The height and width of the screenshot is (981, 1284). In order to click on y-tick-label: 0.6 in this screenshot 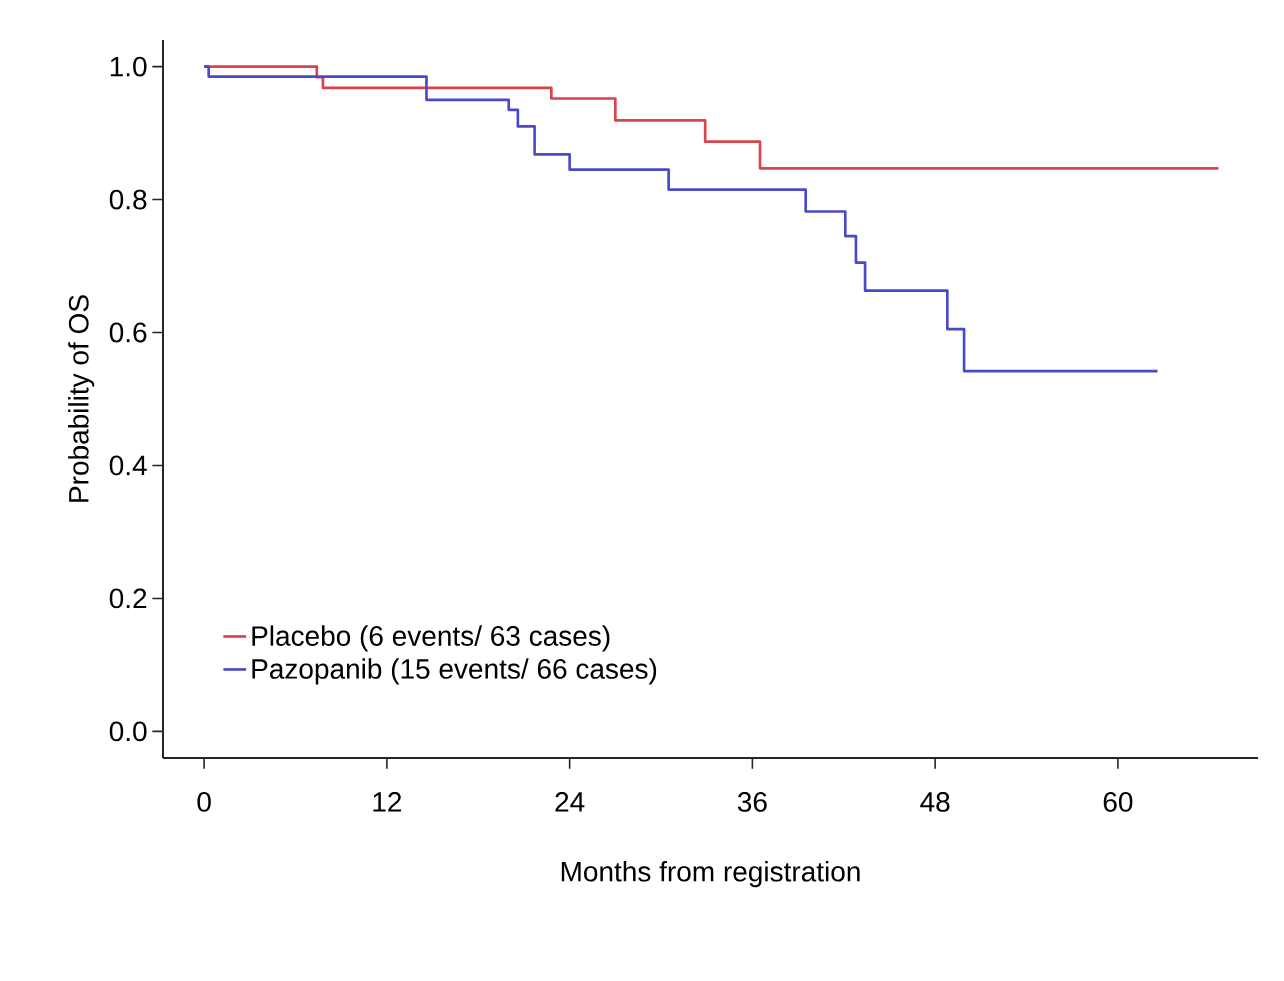, I will do `click(128, 332)`.